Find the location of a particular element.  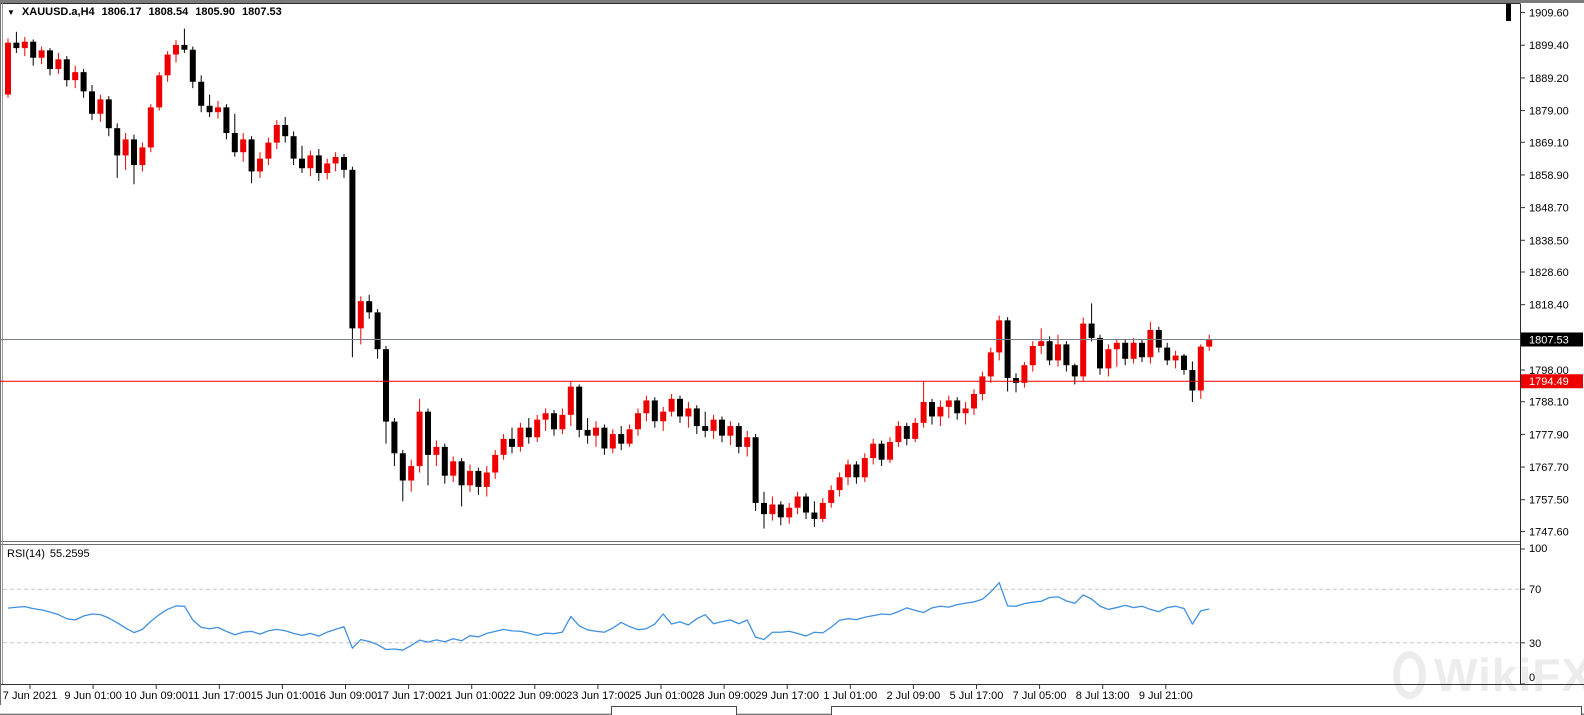

svg-text: 1 Jul 01:00 is located at coordinates (850, 696).